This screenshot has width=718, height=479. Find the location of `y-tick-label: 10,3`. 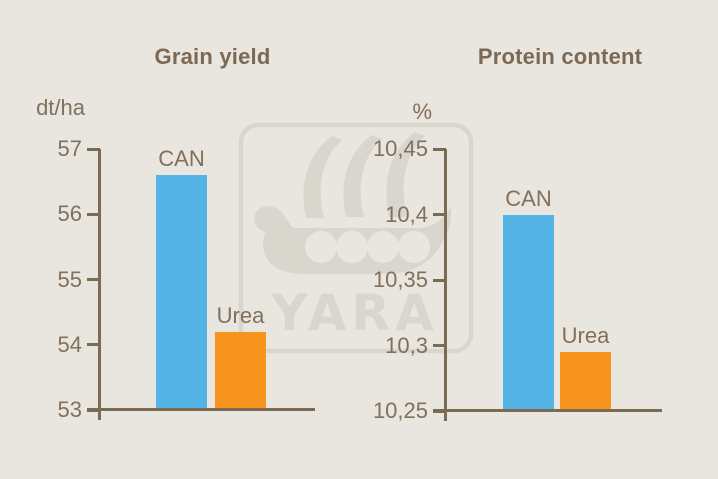

y-tick-label: 10,3 is located at coordinates (406, 345).